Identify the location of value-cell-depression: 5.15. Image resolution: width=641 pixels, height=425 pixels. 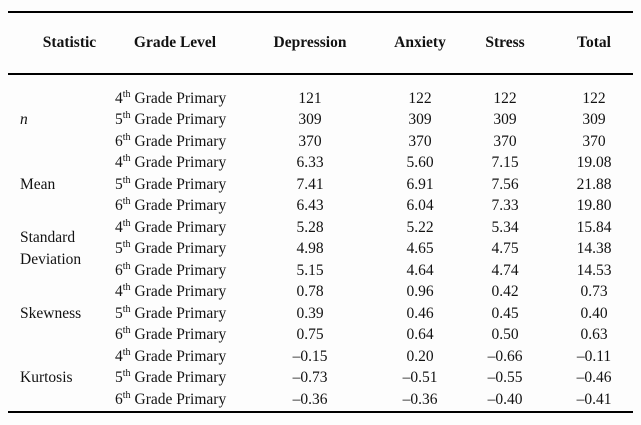
(310, 270).